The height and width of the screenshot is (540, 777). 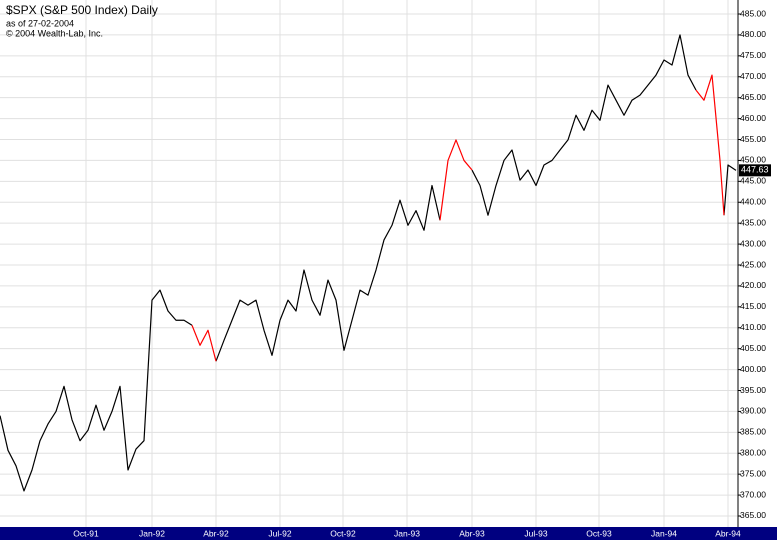 What do you see at coordinates (728, 533) in the screenshot?
I see `x-tick-label: Abr-94` at bounding box center [728, 533].